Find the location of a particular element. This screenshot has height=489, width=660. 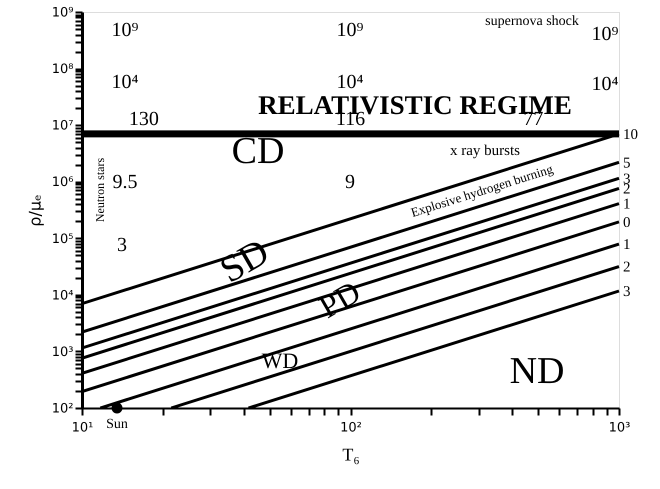

annotation: x ray bursts is located at coordinates (485, 151).